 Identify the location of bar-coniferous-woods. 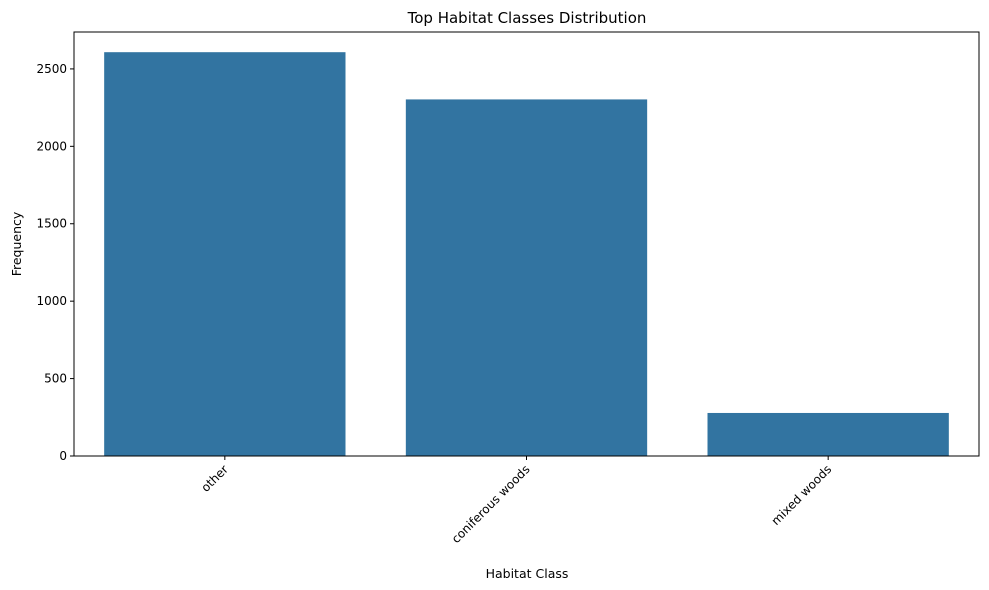
(526, 278).